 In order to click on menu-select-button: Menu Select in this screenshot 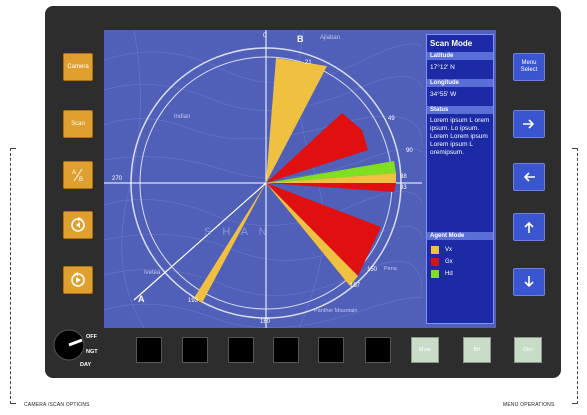, I will do `click(529, 67)`.